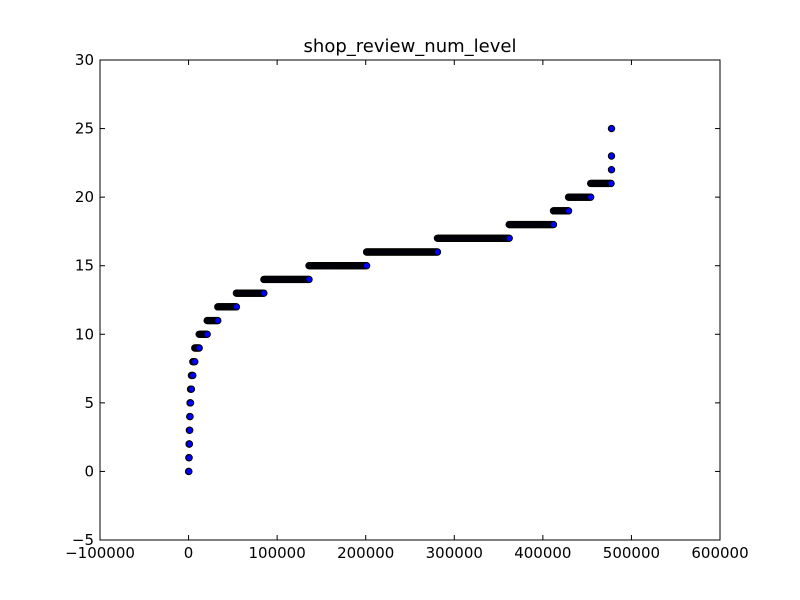 The height and width of the screenshot is (600, 800). What do you see at coordinates (277, 553) in the screenshot?
I see `x-tick-label: 100000` at bounding box center [277, 553].